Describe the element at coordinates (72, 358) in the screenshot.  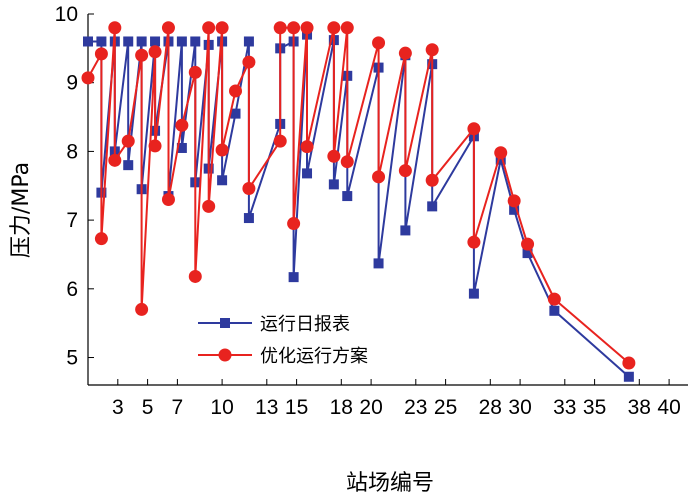
I see `y-tick-label: 5` at that location.